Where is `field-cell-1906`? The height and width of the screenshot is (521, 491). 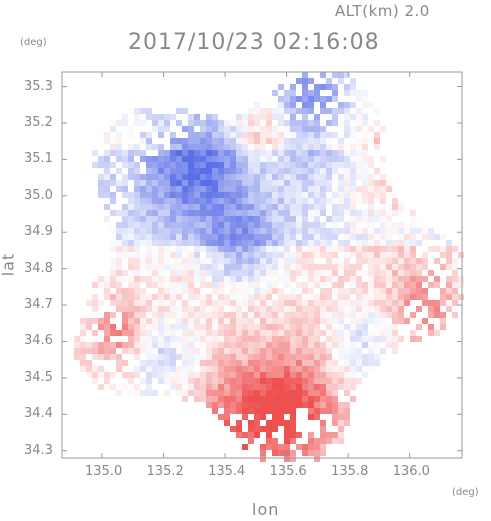
field-cell-1906 is located at coordinates (395, 333).